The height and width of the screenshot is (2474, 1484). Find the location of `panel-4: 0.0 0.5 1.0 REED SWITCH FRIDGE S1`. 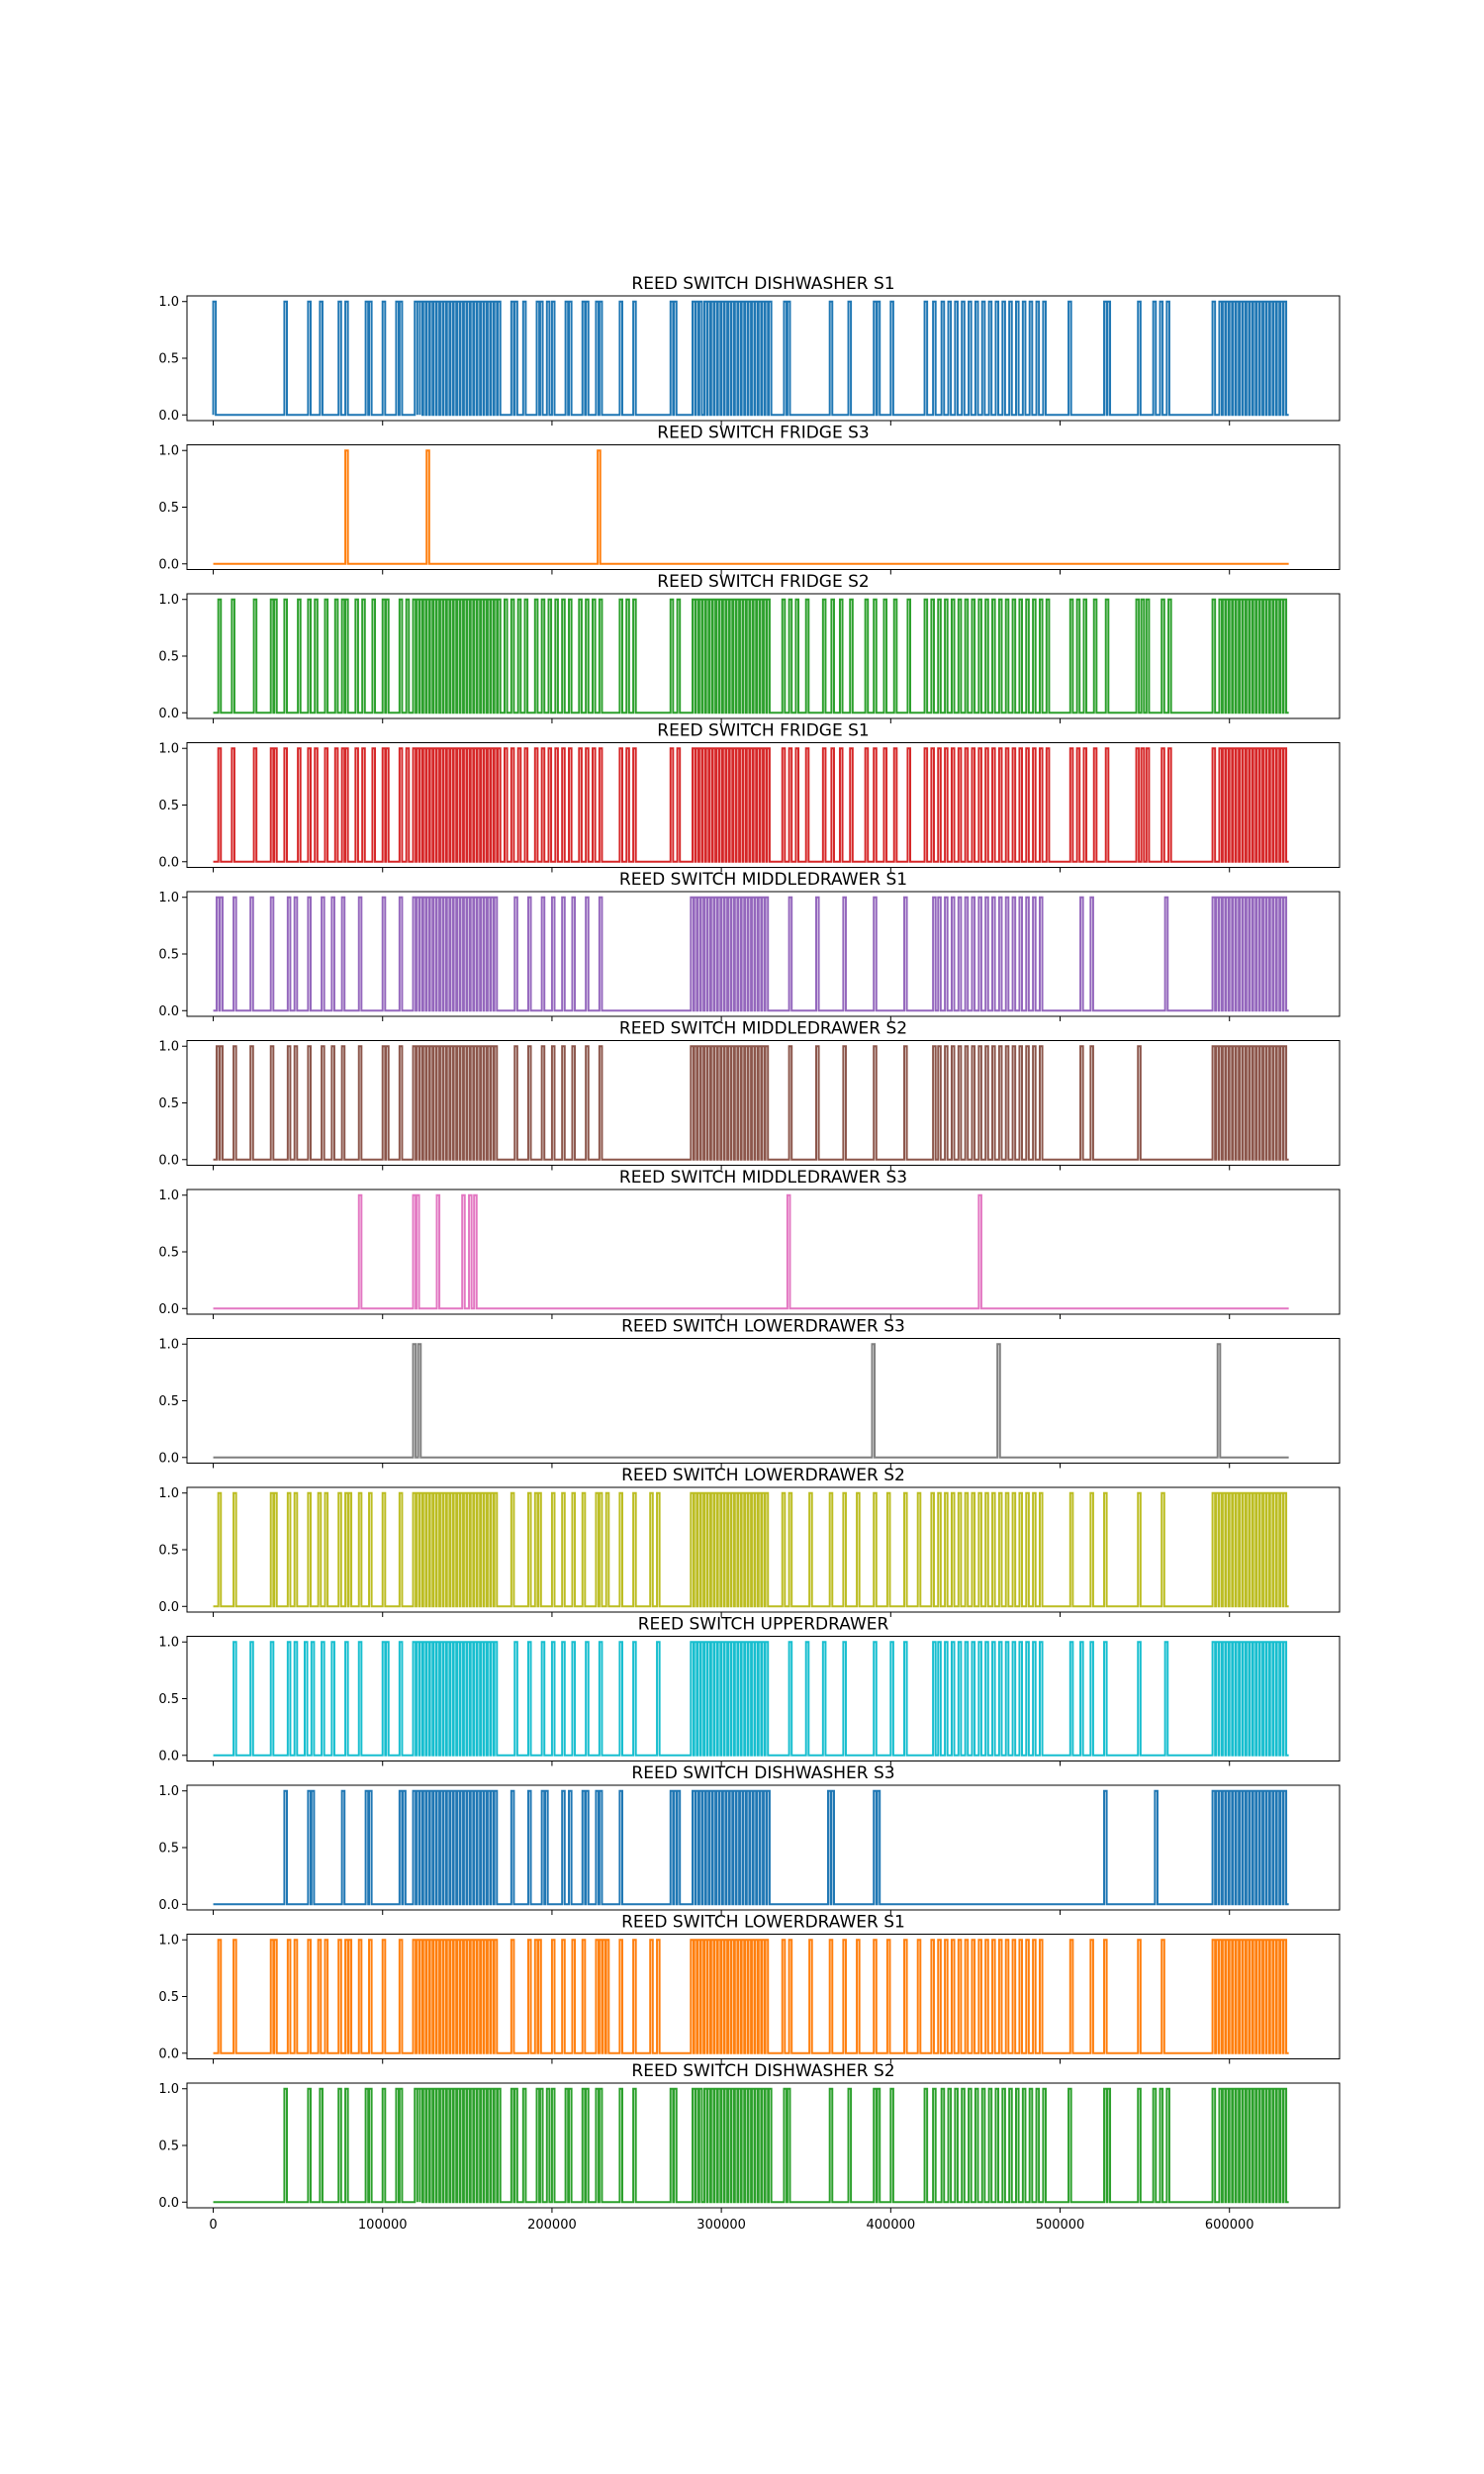

panel-4: 0.0 0.5 1.0 REED SWITCH FRIDGE S1 is located at coordinates (749, 797).